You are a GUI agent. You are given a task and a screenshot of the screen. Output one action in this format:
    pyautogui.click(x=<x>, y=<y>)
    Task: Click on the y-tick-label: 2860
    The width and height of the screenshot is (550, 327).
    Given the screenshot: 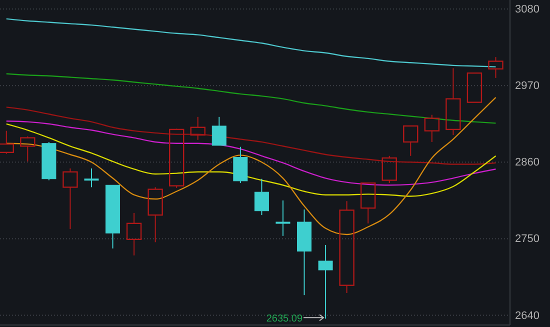 What is the action you would take?
    pyautogui.click(x=527, y=162)
    